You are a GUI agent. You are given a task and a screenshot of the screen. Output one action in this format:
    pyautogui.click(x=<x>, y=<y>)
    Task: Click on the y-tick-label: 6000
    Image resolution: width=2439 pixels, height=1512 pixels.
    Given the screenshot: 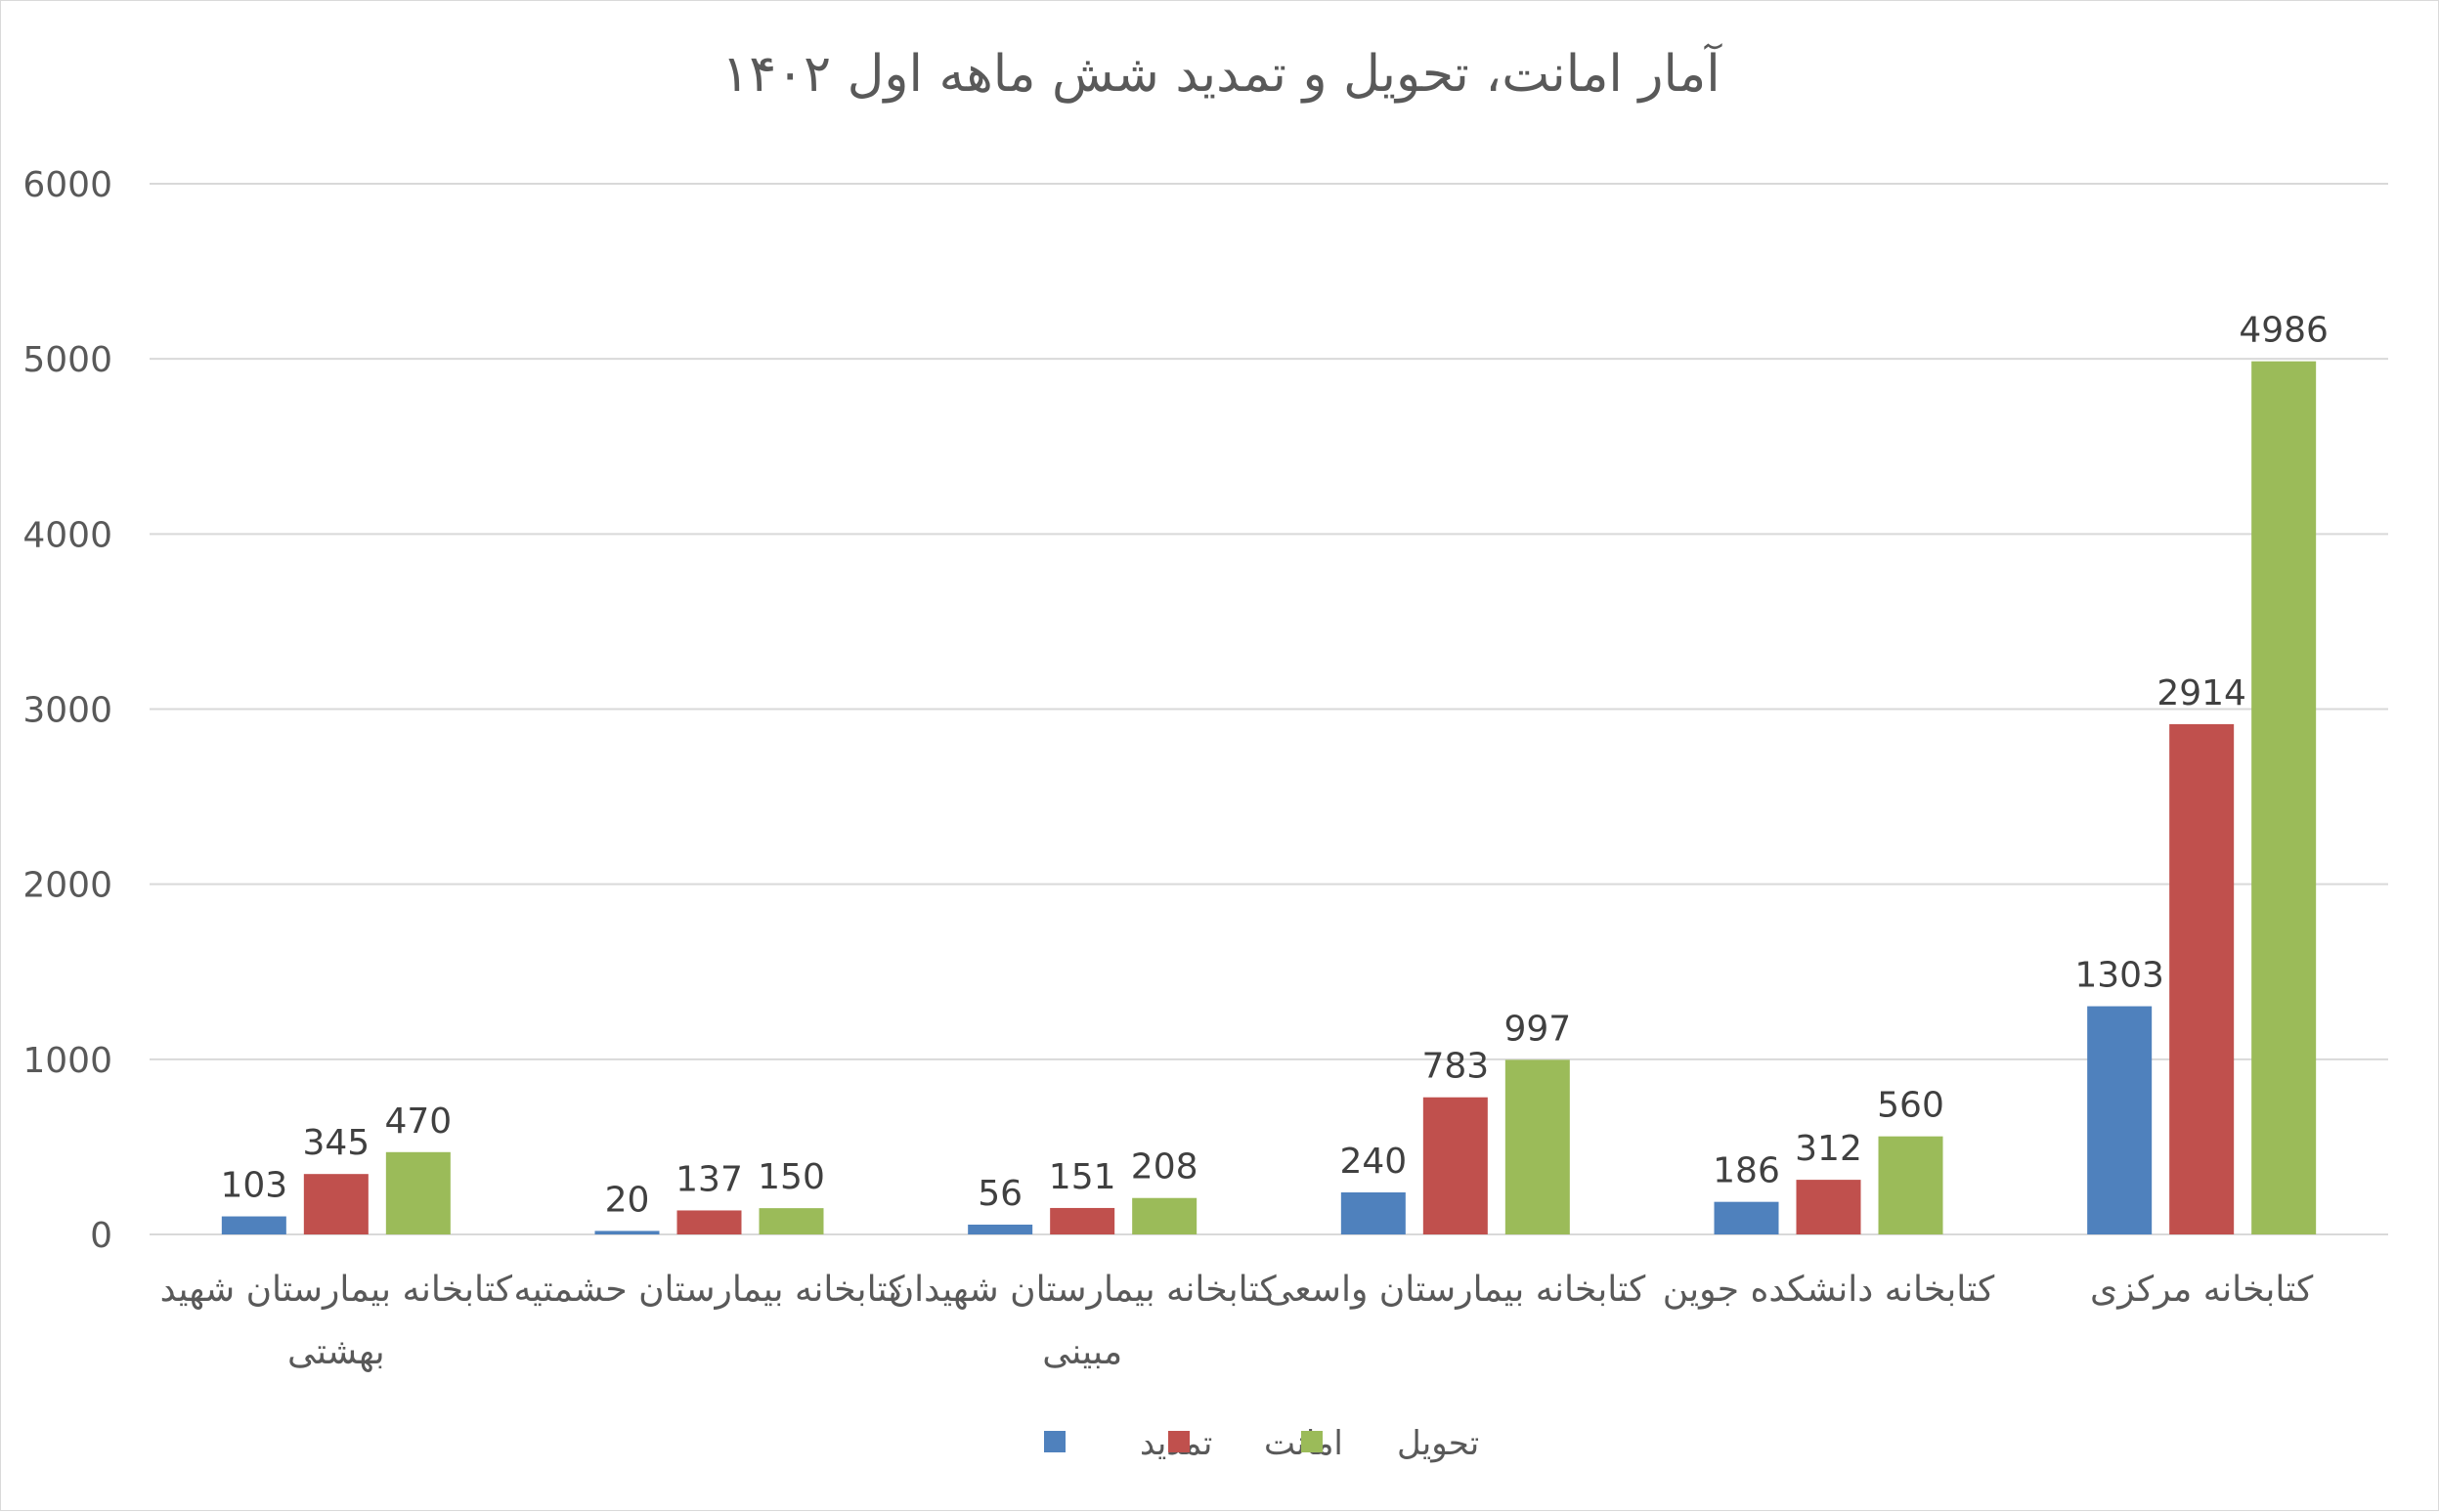 What is the action you would take?
    pyautogui.click(x=67, y=185)
    